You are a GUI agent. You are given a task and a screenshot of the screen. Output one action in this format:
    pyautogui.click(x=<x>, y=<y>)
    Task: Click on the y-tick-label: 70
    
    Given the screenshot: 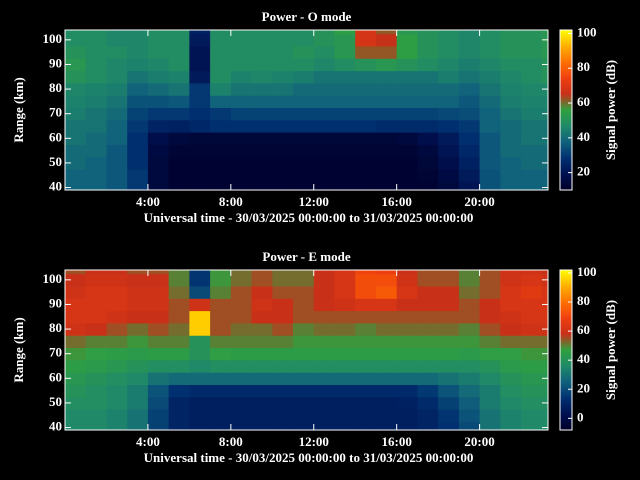 What is the action you would take?
    pyautogui.click(x=55, y=112)
    